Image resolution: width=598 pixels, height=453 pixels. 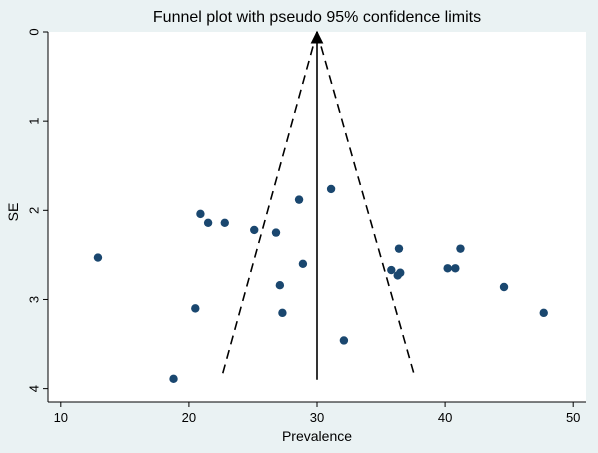 I want to click on y-tick-label: 0, so click(x=34, y=31).